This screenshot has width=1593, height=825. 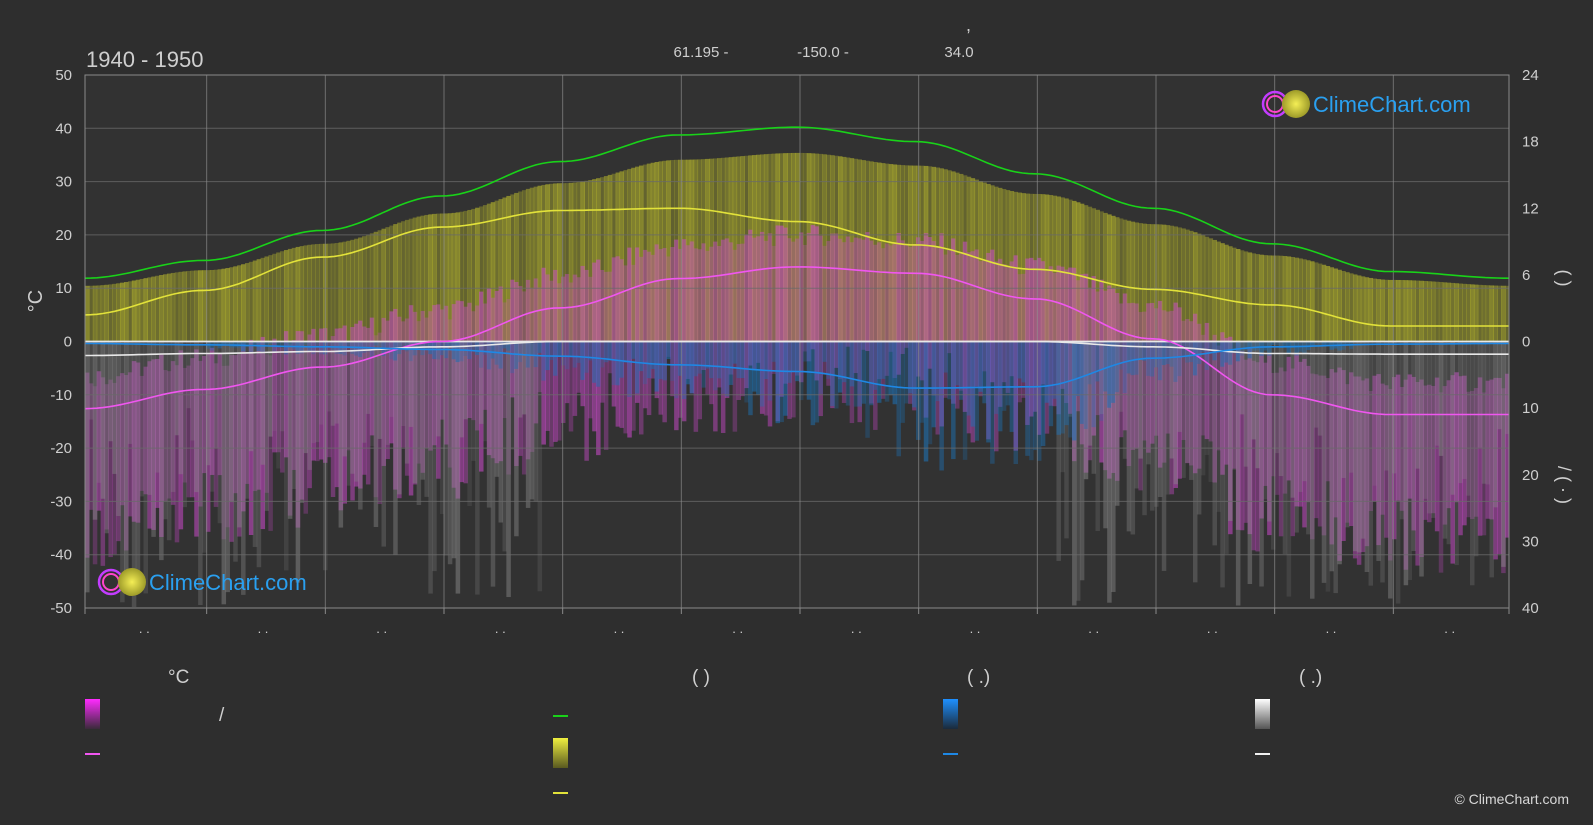 What do you see at coordinates (228, 582) in the screenshot?
I see `brand-name-bottom: ClimeChart.com` at bounding box center [228, 582].